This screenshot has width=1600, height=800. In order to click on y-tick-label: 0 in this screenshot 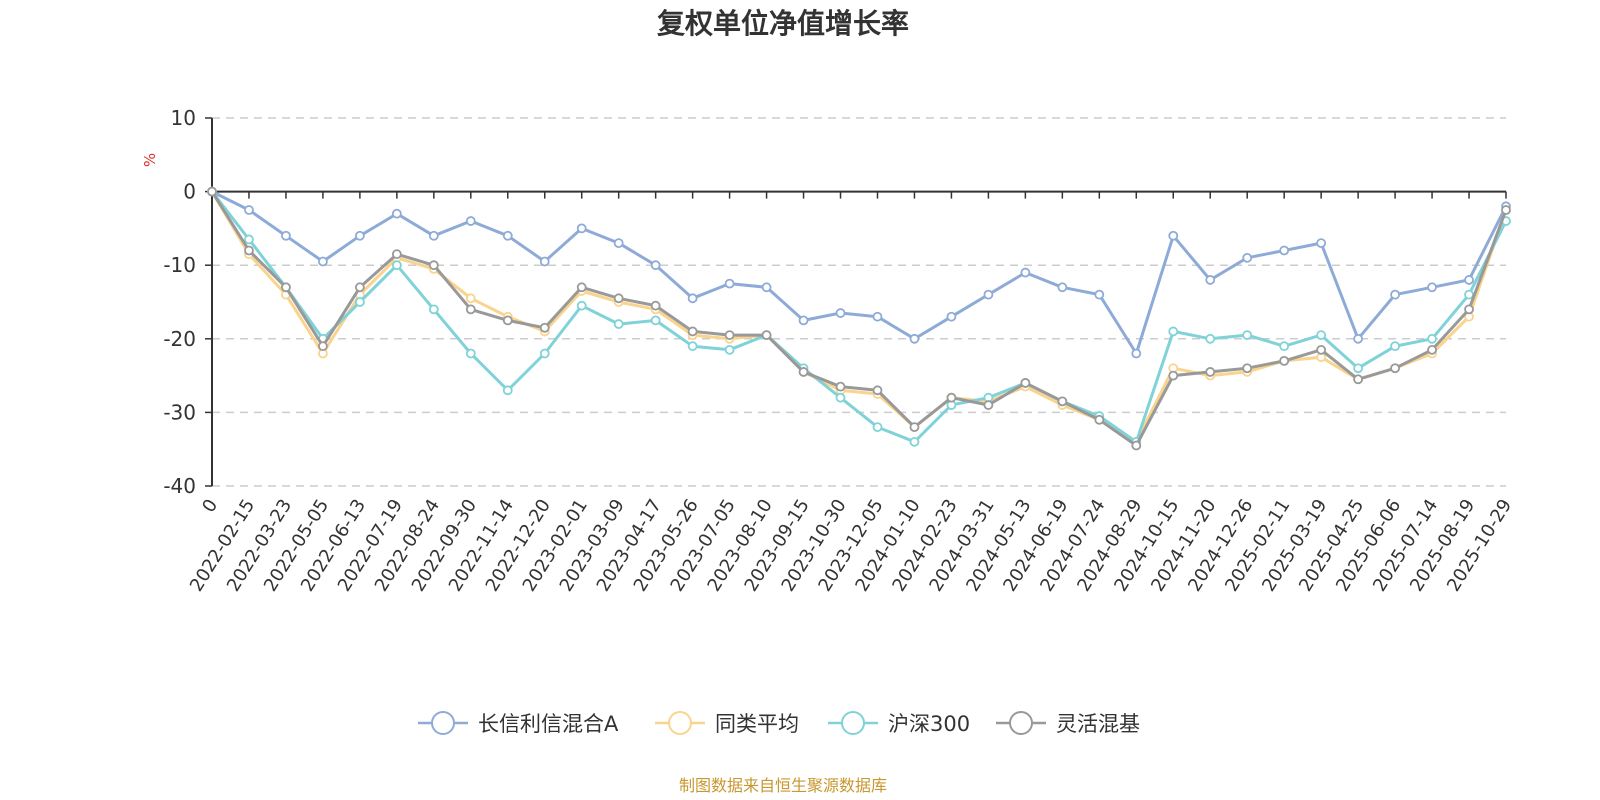, I will do `click(189, 192)`.